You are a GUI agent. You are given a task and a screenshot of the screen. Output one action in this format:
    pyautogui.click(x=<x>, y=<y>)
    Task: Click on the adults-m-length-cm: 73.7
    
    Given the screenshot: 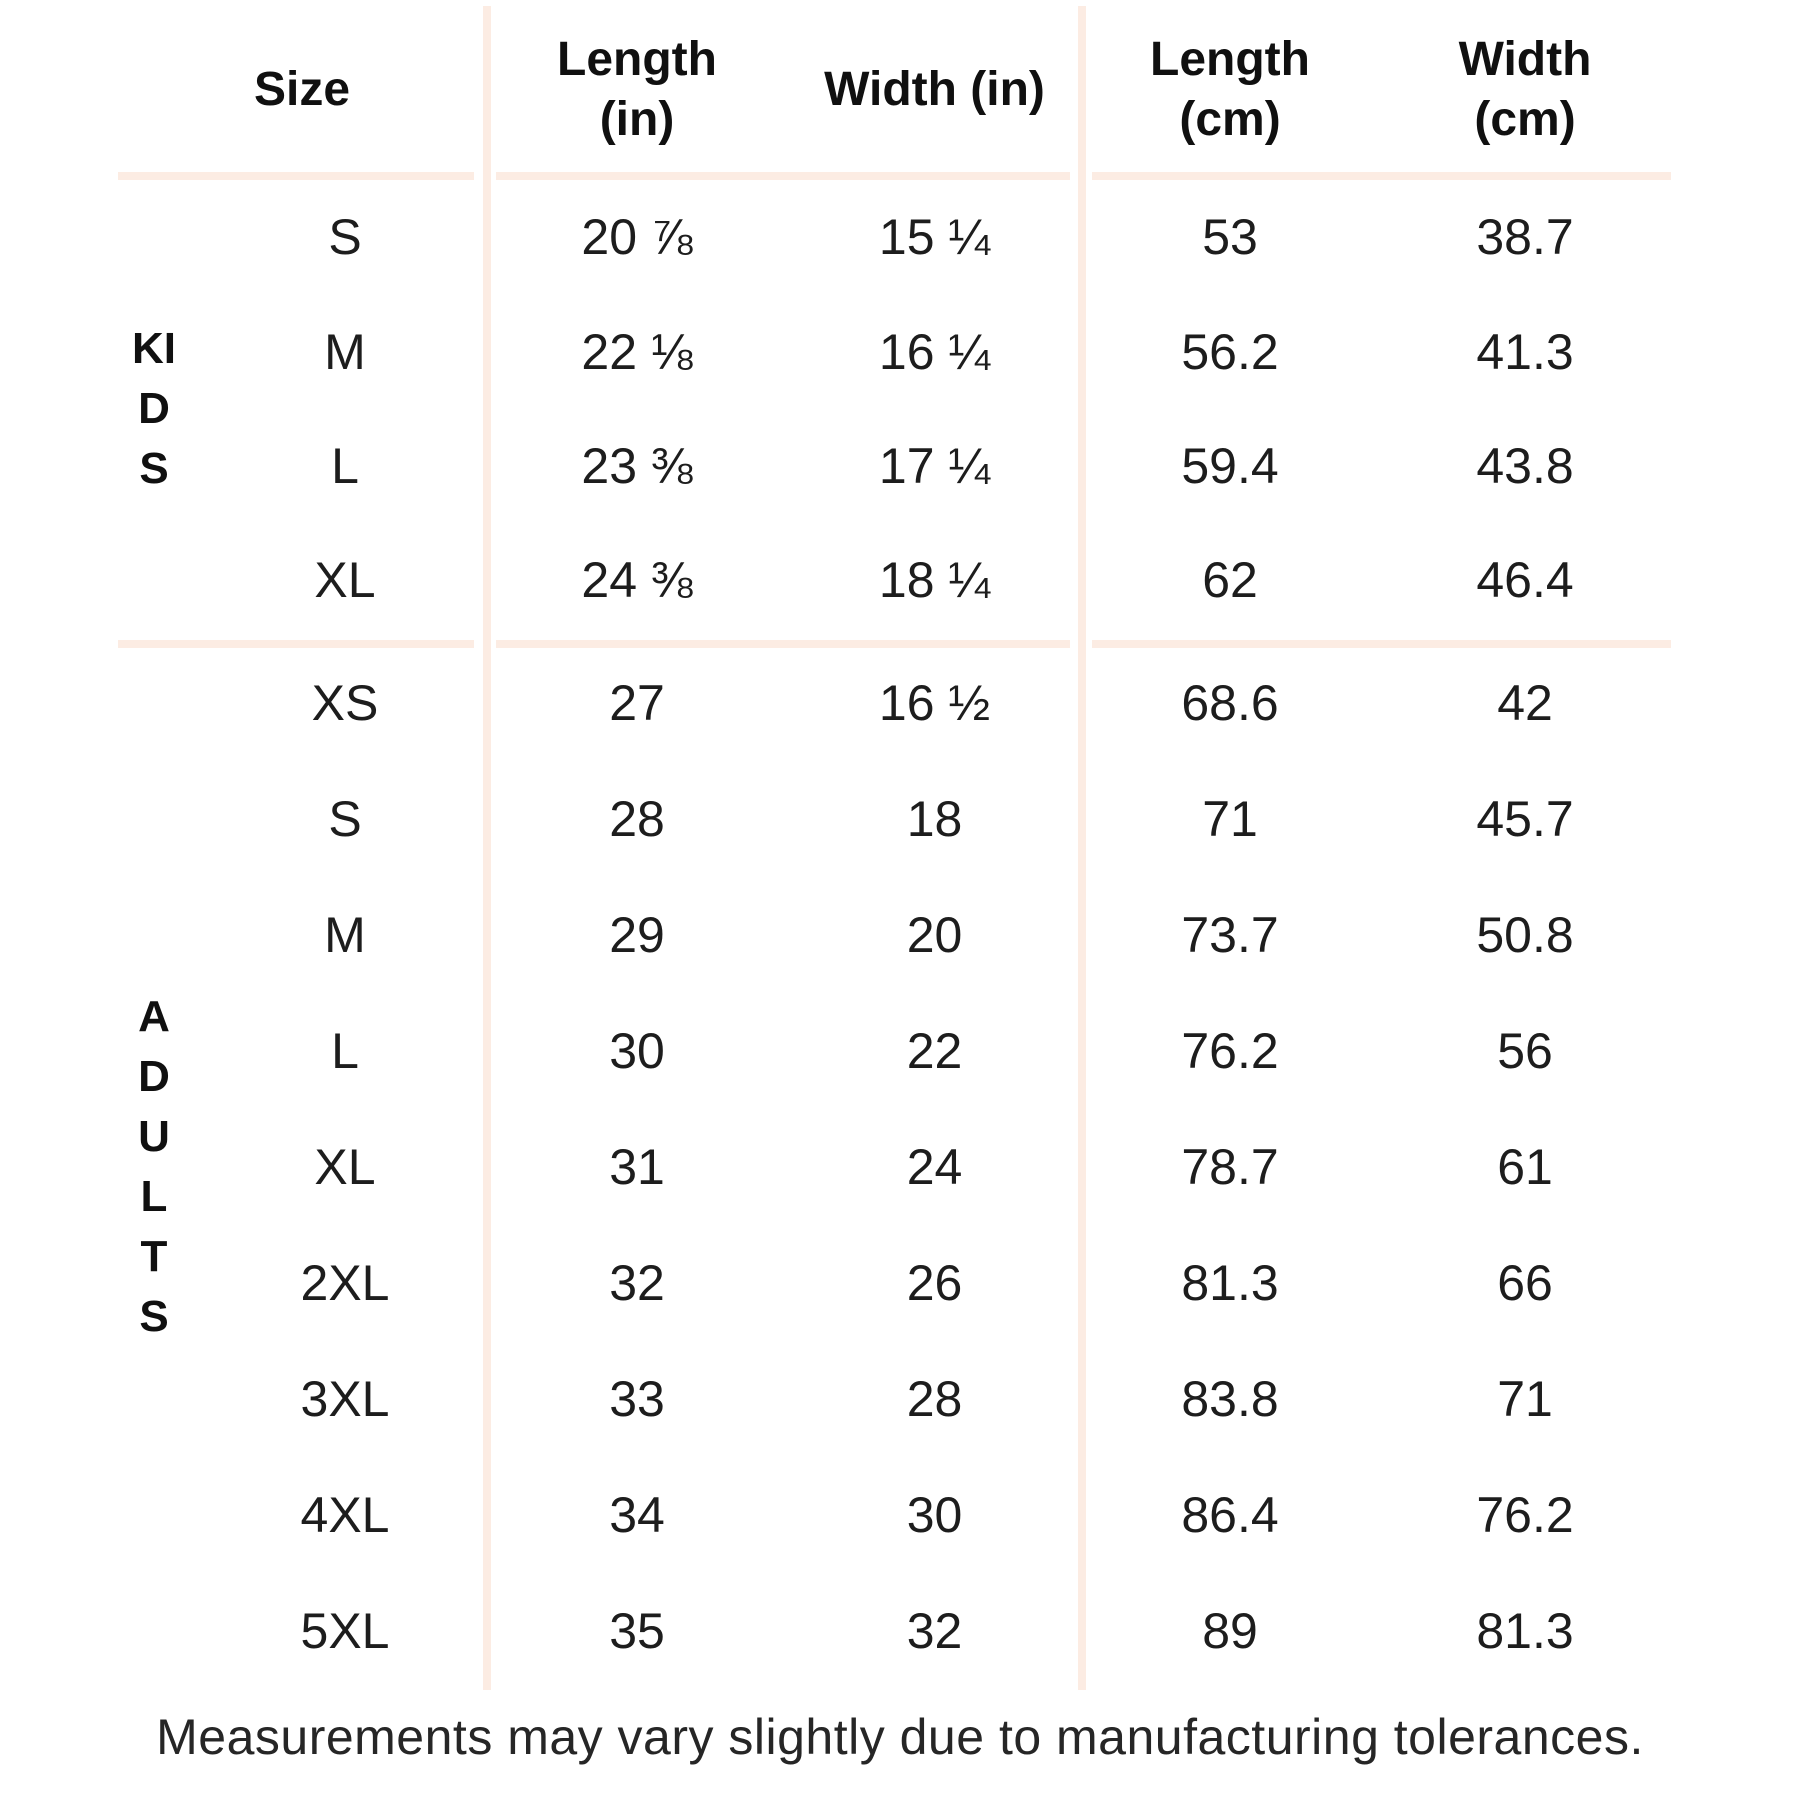 What is the action you would take?
    pyautogui.click(x=1230, y=935)
    